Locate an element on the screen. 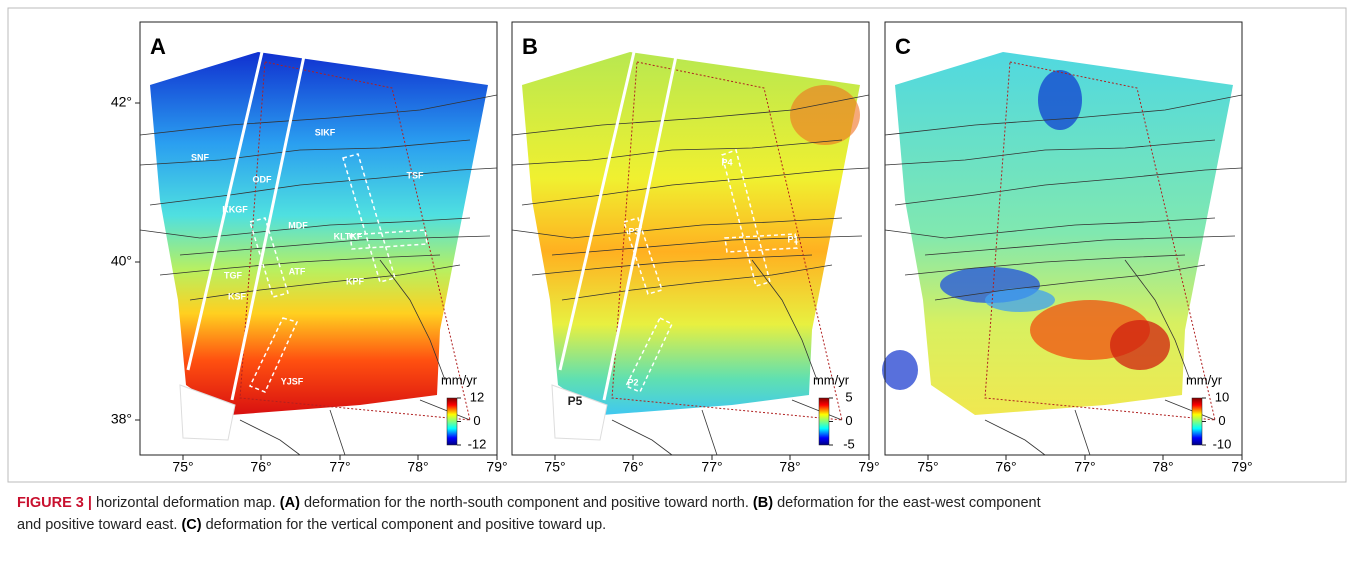  map-annotation: MDF is located at coordinates (298, 225).